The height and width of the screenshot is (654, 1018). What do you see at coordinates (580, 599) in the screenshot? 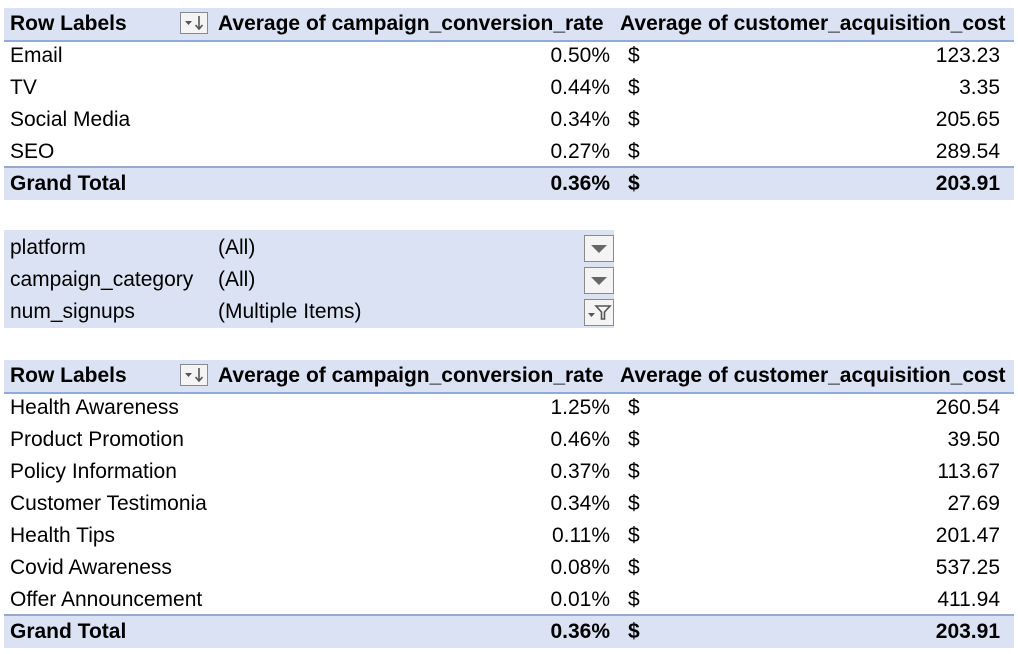
I see `conversion-value: 0.01%` at bounding box center [580, 599].